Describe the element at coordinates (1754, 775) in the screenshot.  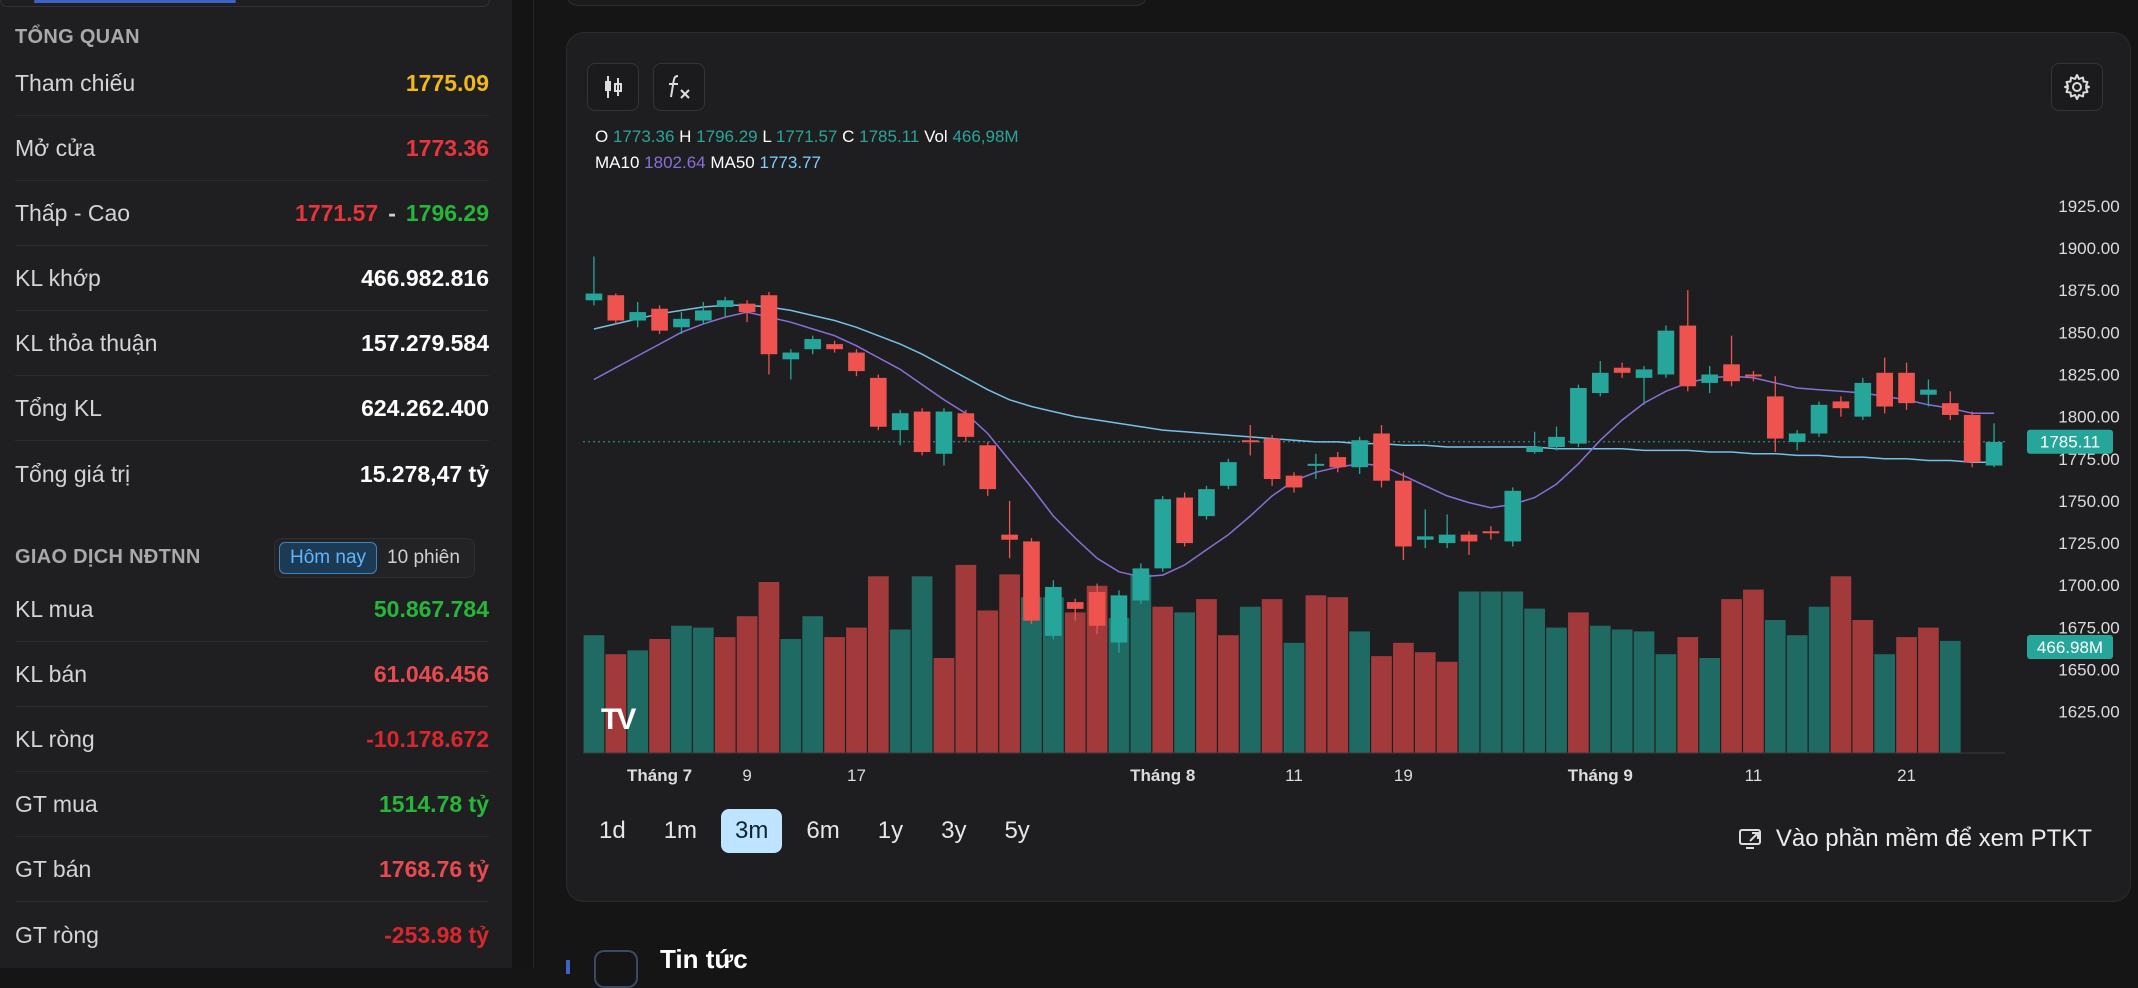
I see `x-tick-label: 11` at that location.